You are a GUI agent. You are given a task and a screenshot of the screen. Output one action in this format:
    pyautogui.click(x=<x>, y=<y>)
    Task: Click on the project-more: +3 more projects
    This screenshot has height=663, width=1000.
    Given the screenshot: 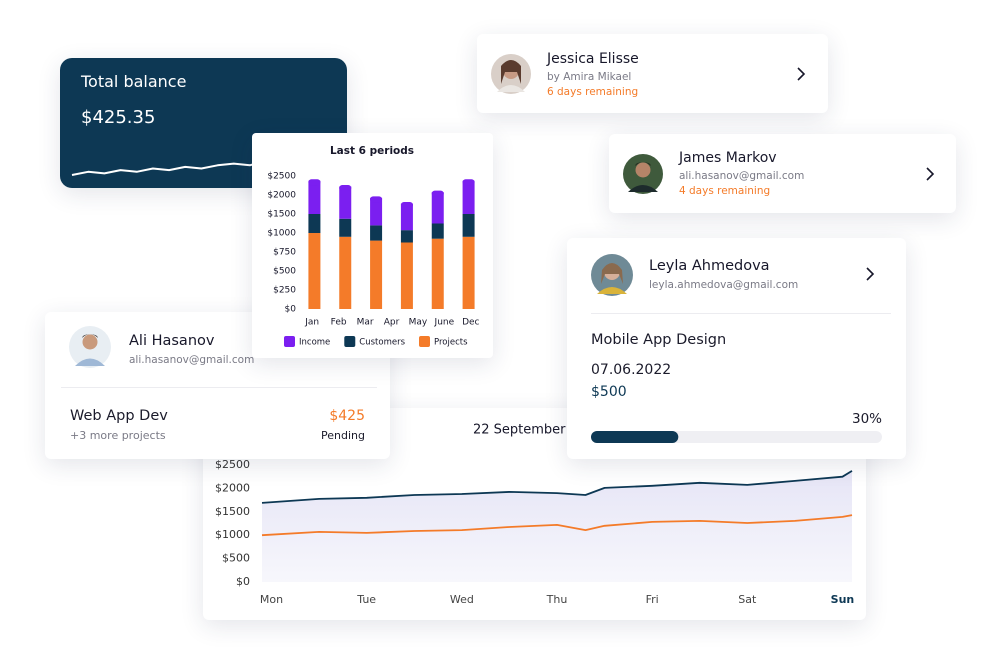 What is the action you would take?
    pyautogui.click(x=118, y=435)
    